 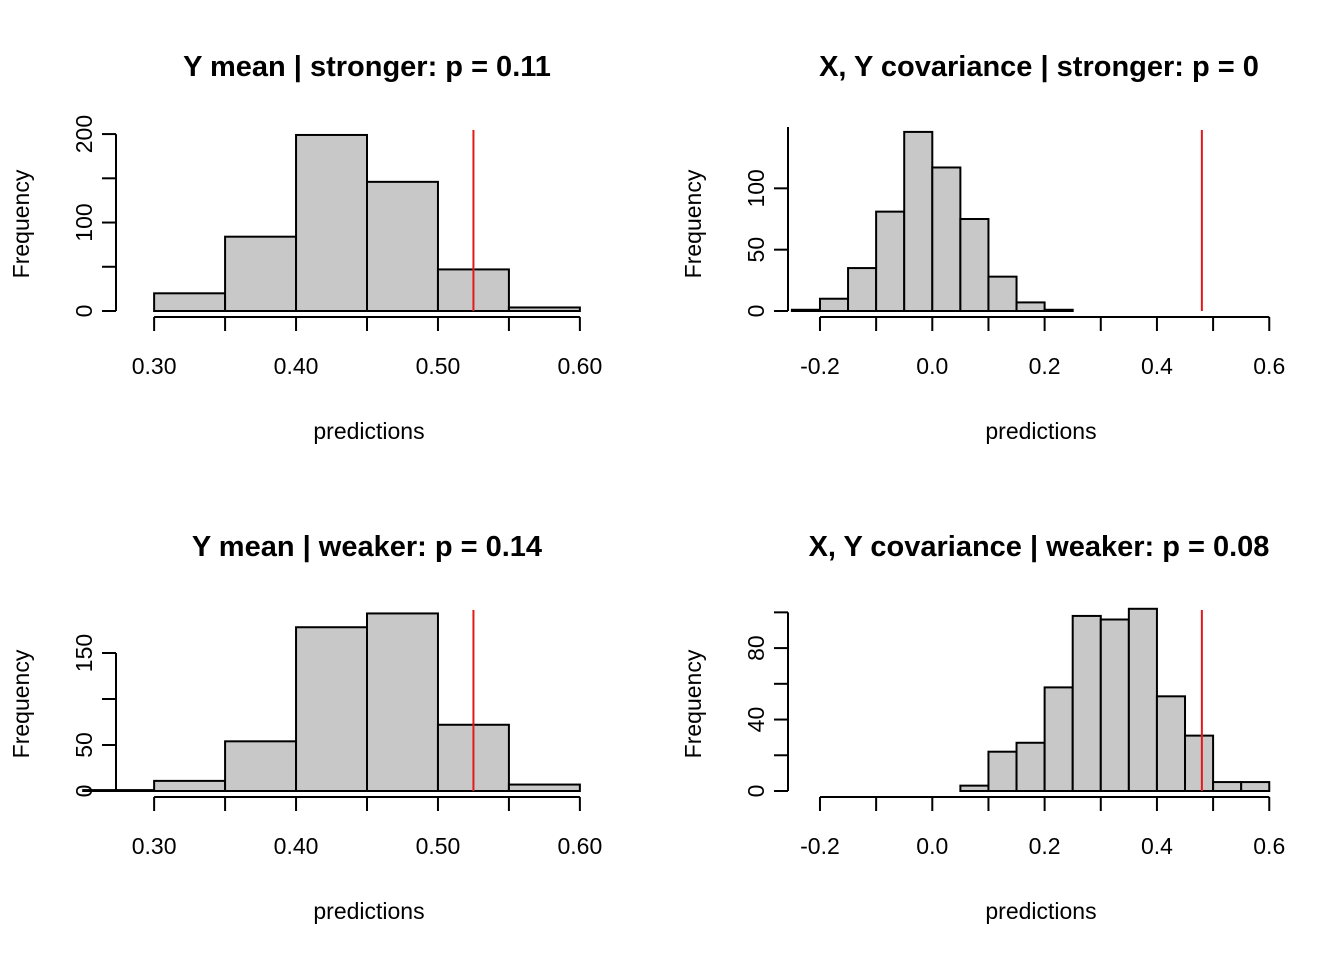 What do you see at coordinates (84, 134) in the screenshot?
I see `y-tick-label: 200` at bounding box center [84, 134].